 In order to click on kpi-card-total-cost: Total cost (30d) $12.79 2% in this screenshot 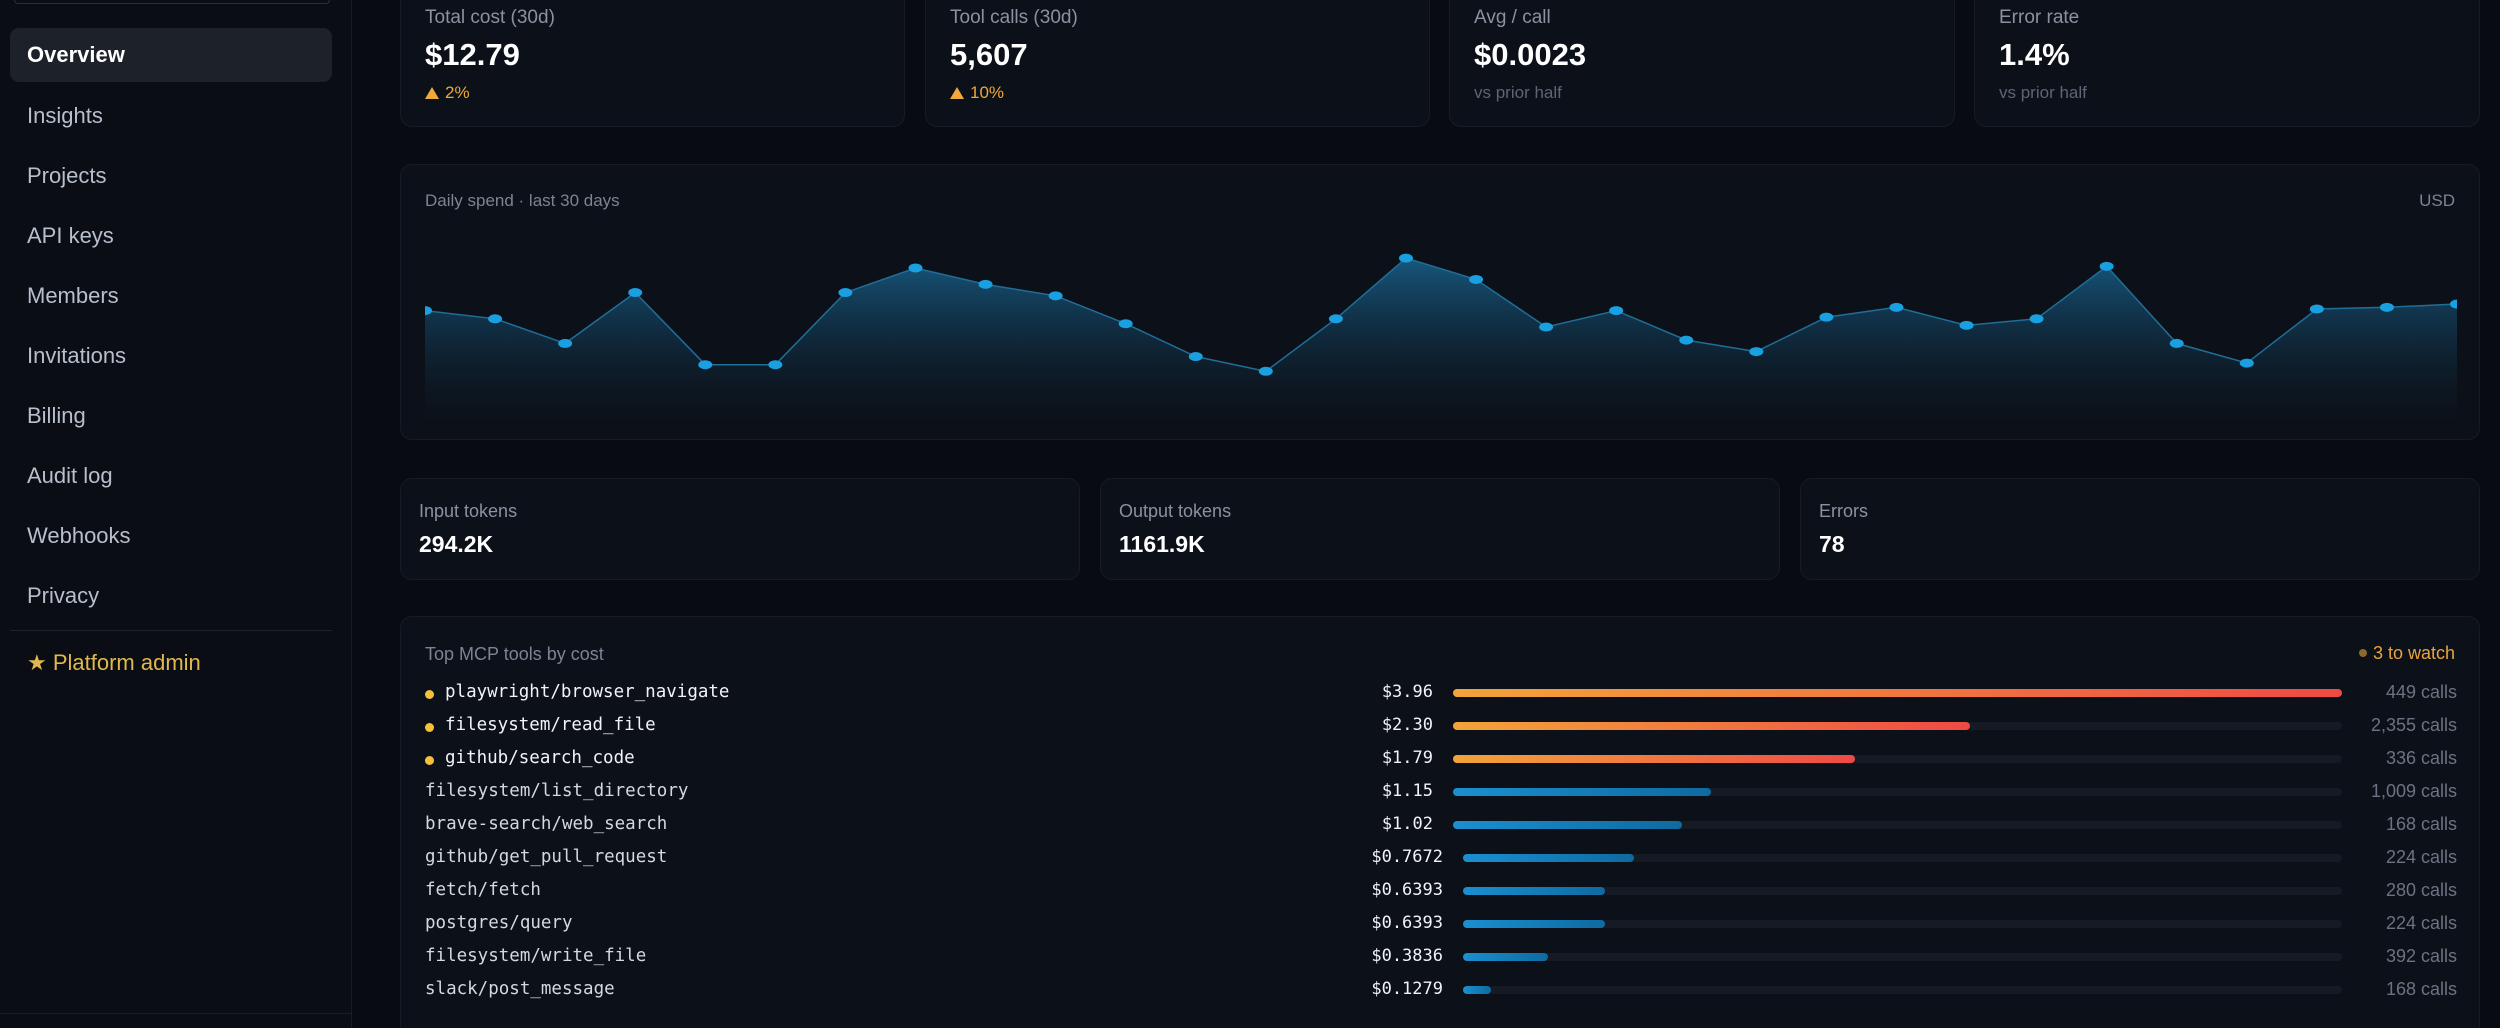, I will do `click(652, 63)`.